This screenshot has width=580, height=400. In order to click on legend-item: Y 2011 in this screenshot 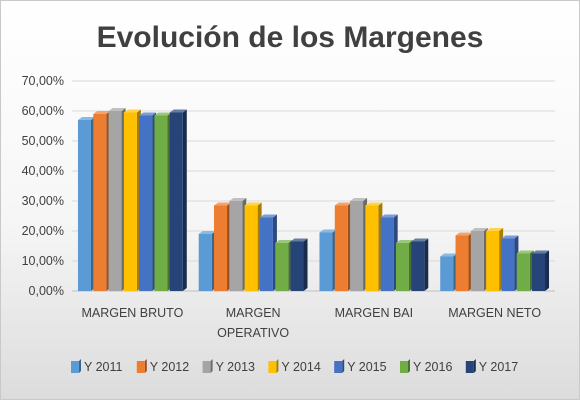, I will do `click(97, 366)`.